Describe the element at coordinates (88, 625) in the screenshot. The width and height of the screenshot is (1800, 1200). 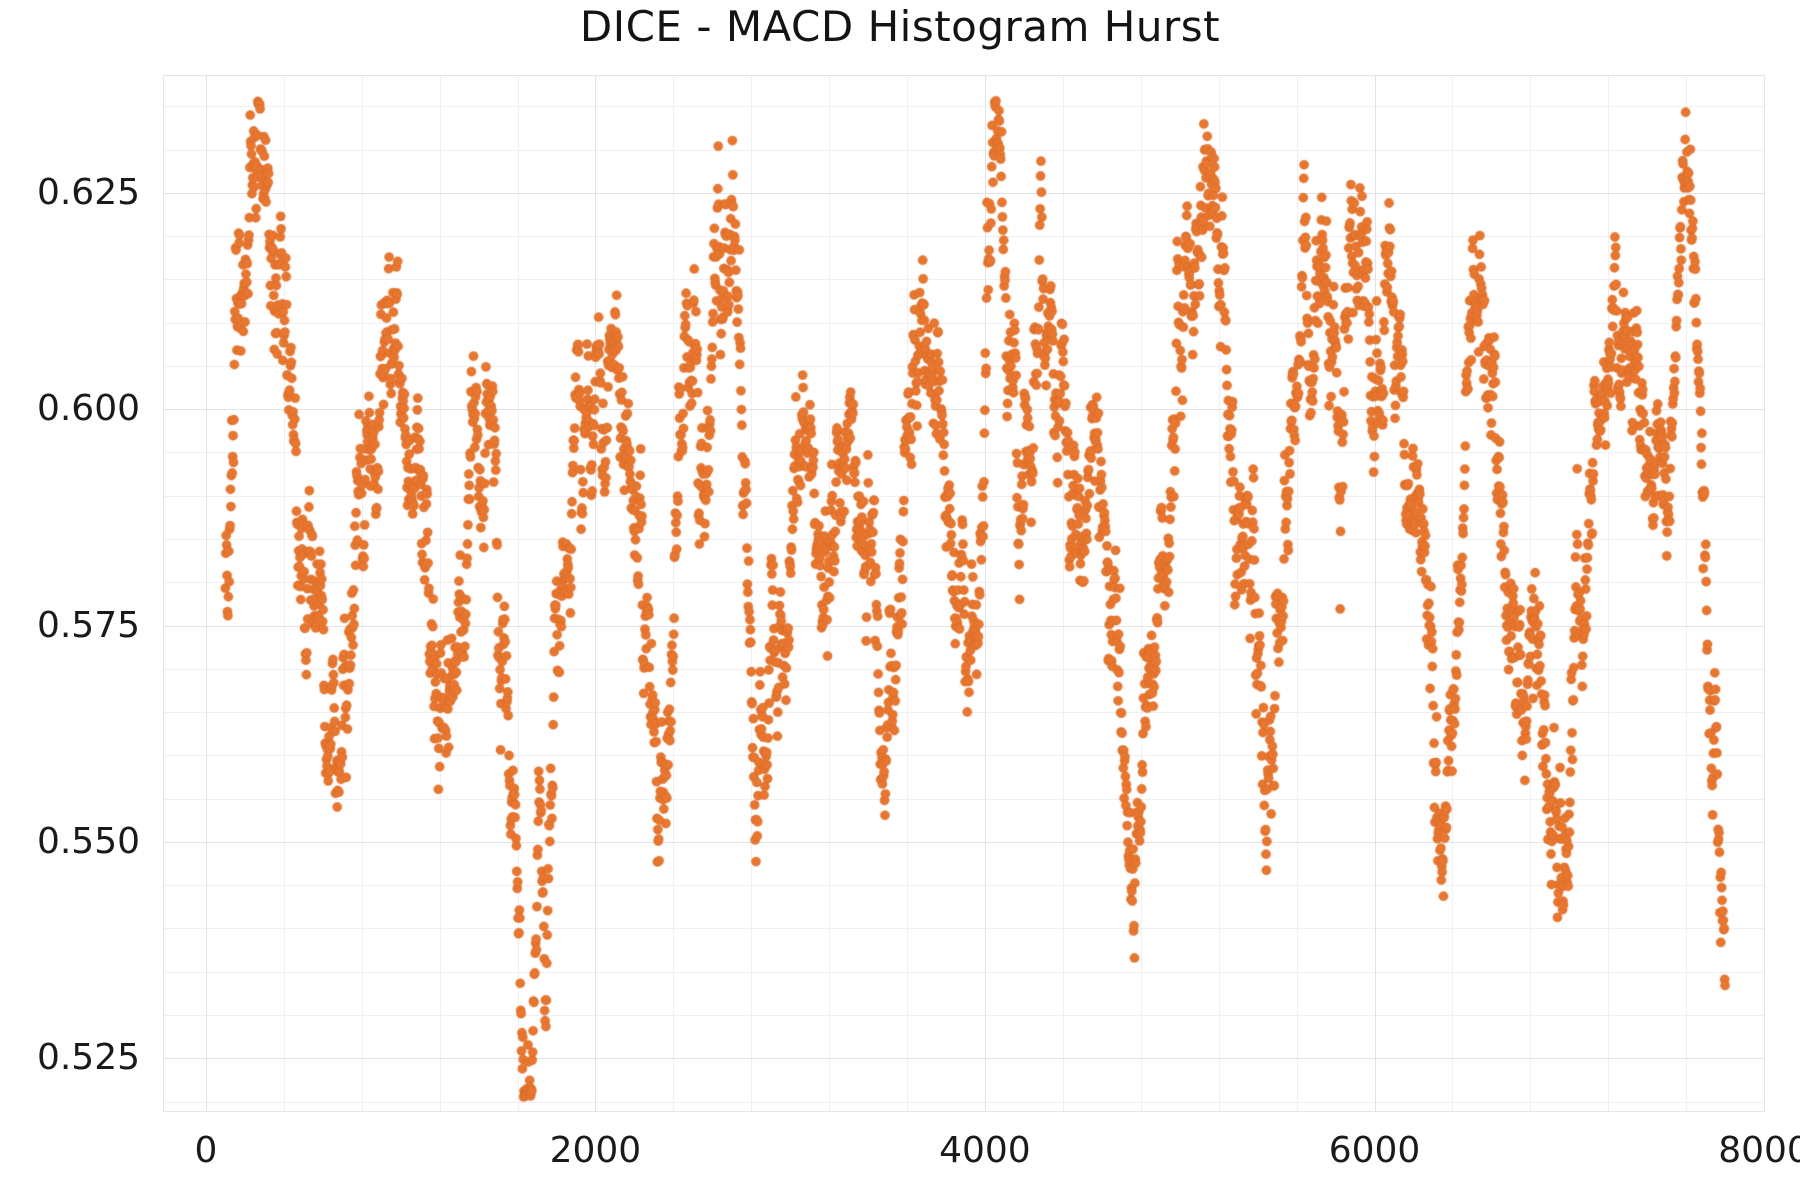
I see `y-tick-label: 0.575` at that location.